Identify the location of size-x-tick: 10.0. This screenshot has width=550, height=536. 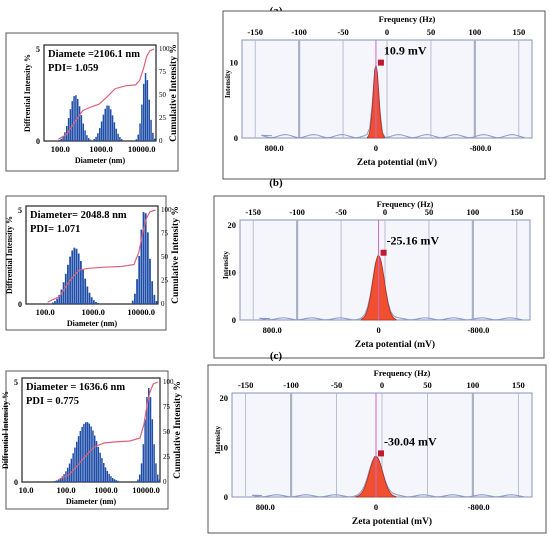
(26, 490).